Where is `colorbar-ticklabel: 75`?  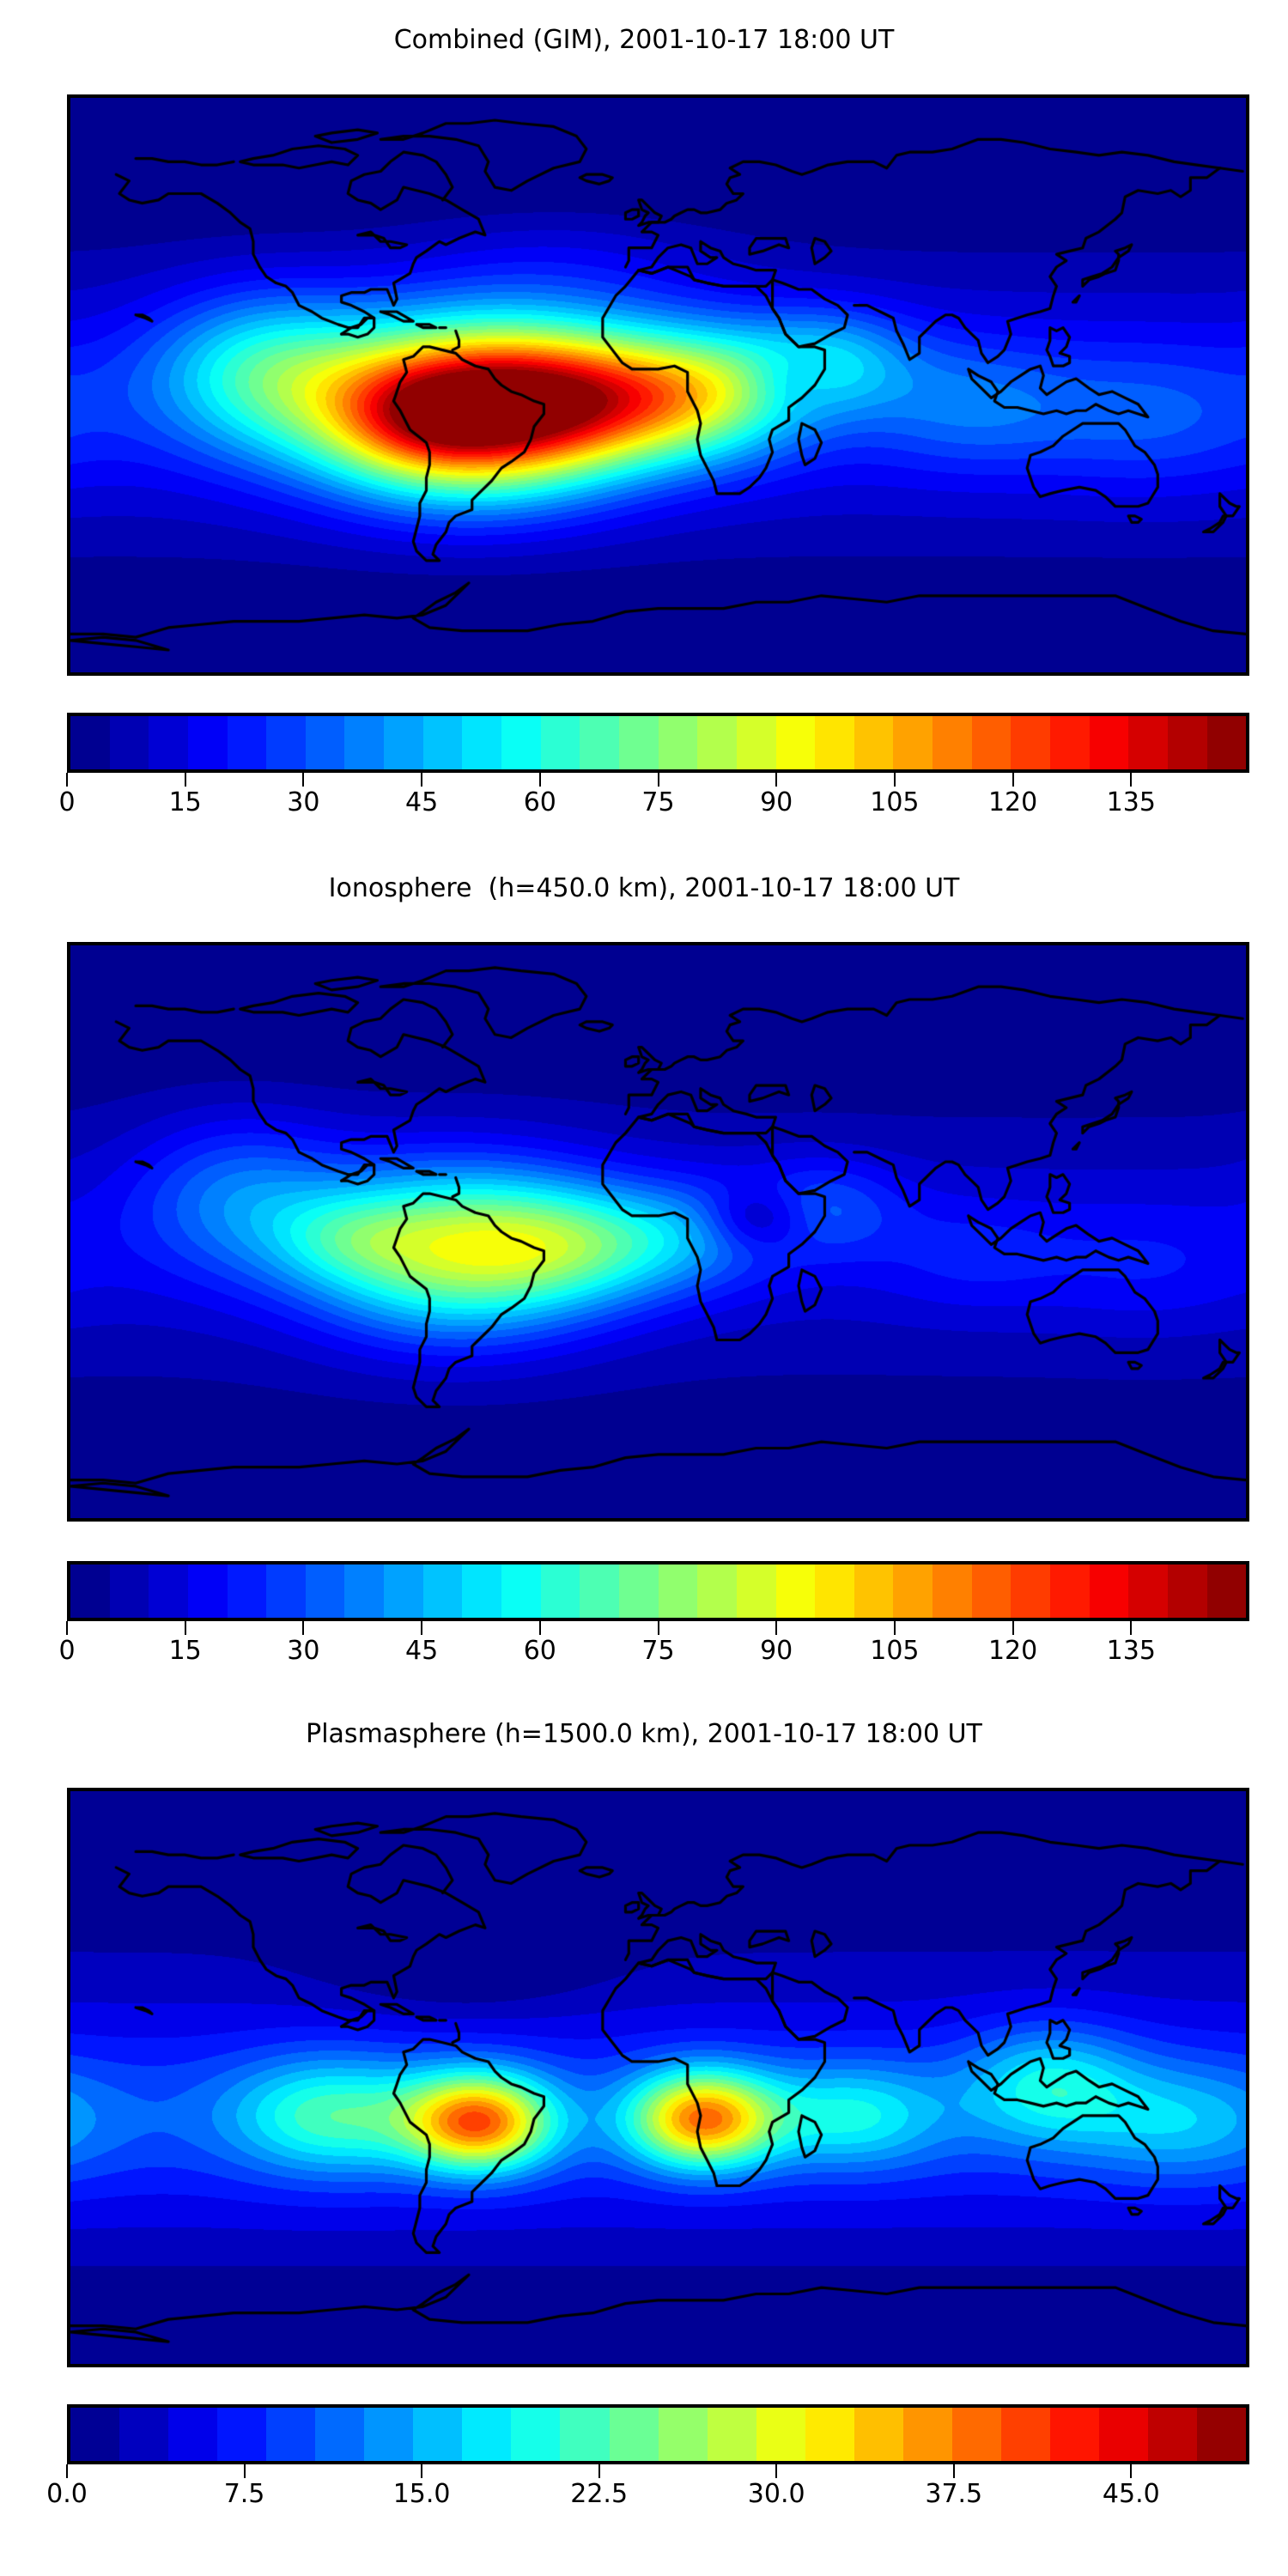 colorbar-ticklabel: 75 is located at coordinates (658, 802).